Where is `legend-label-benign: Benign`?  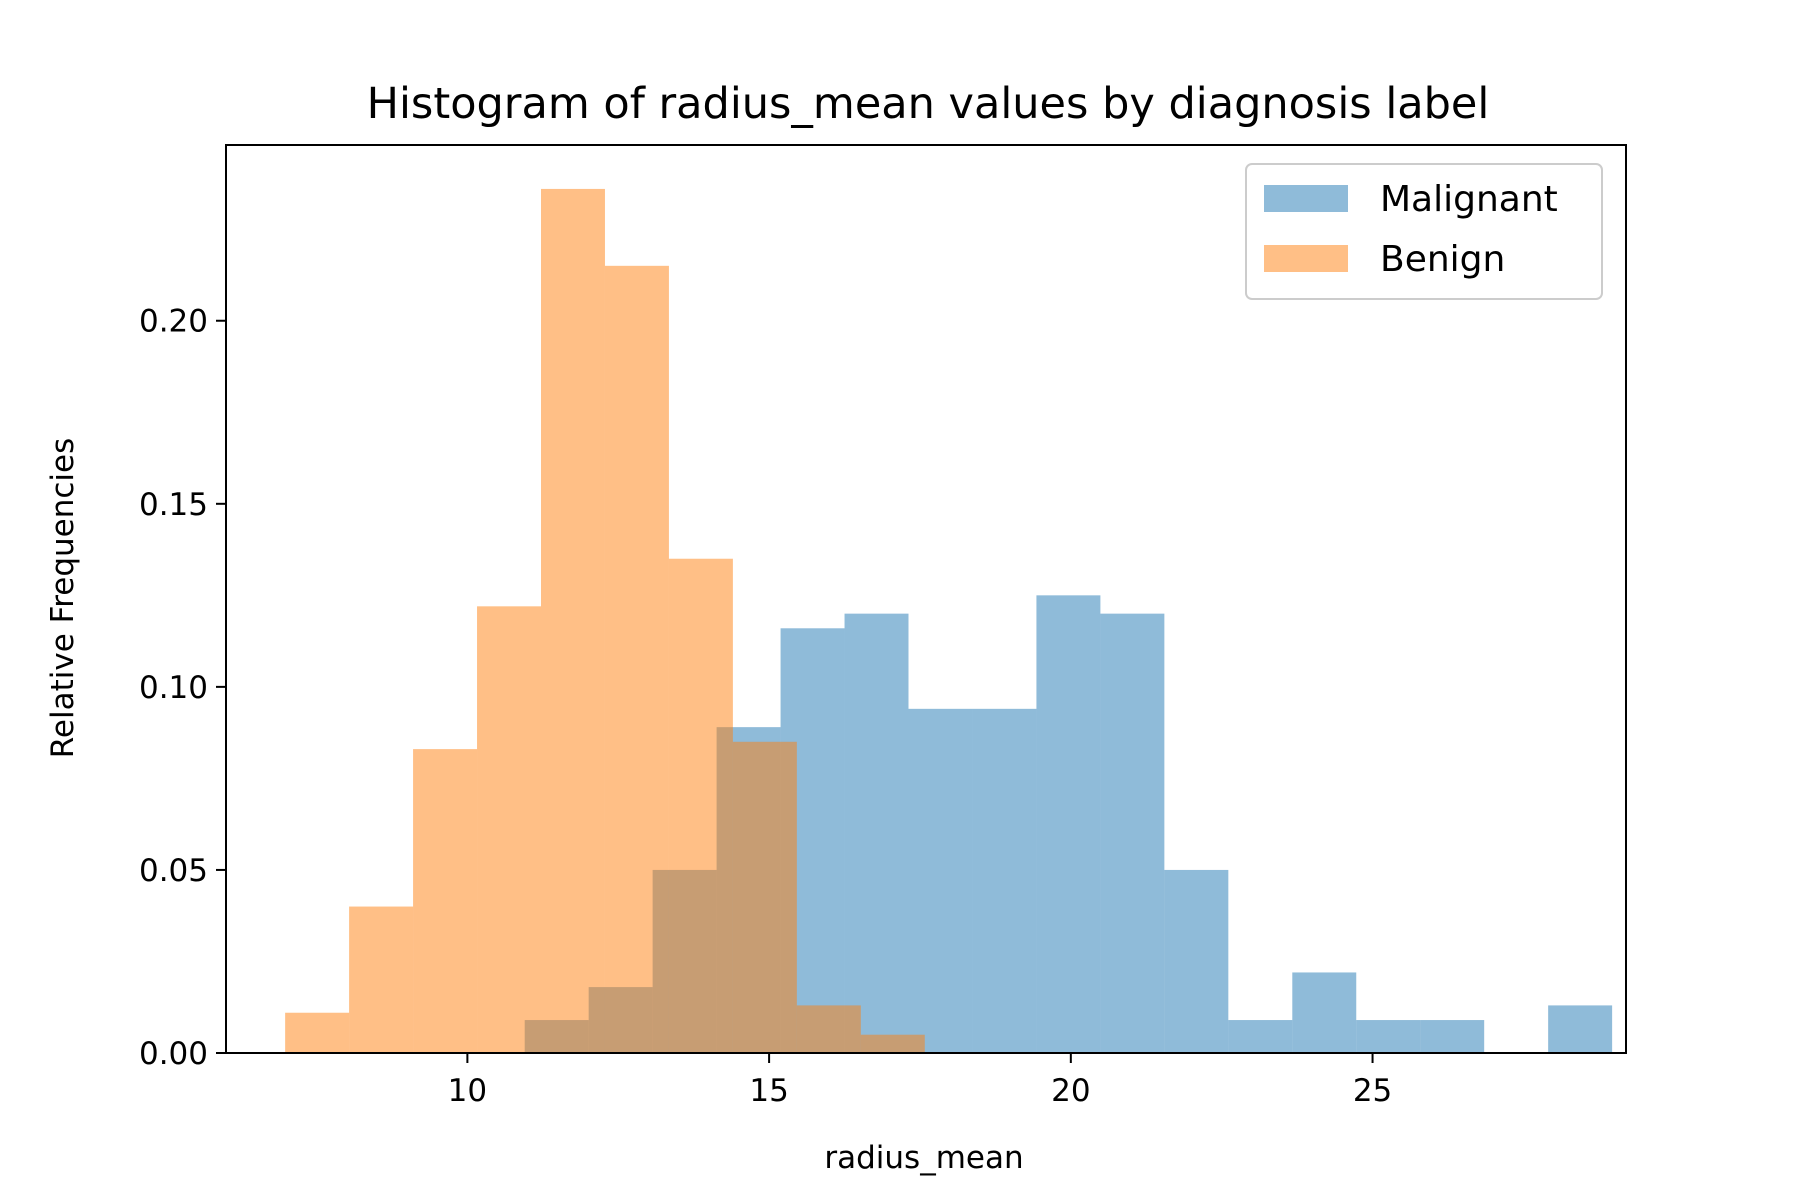 legend-label-benign: Benign is located at coordinates (1442, 259).